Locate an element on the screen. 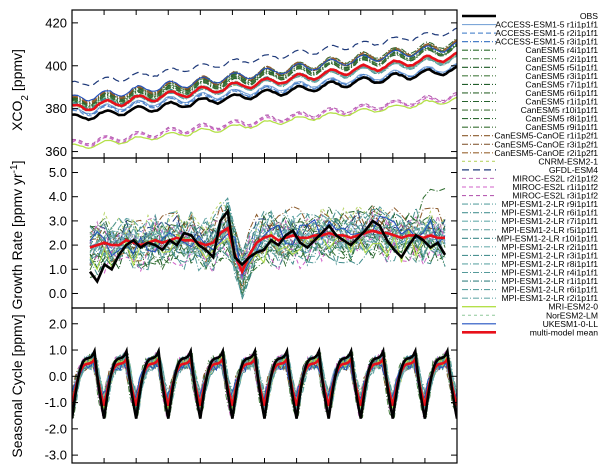 Image resolution: width=602 pixels, height=472 pixels. ytick-label: 3.0 is located at coordinates (58, 220).